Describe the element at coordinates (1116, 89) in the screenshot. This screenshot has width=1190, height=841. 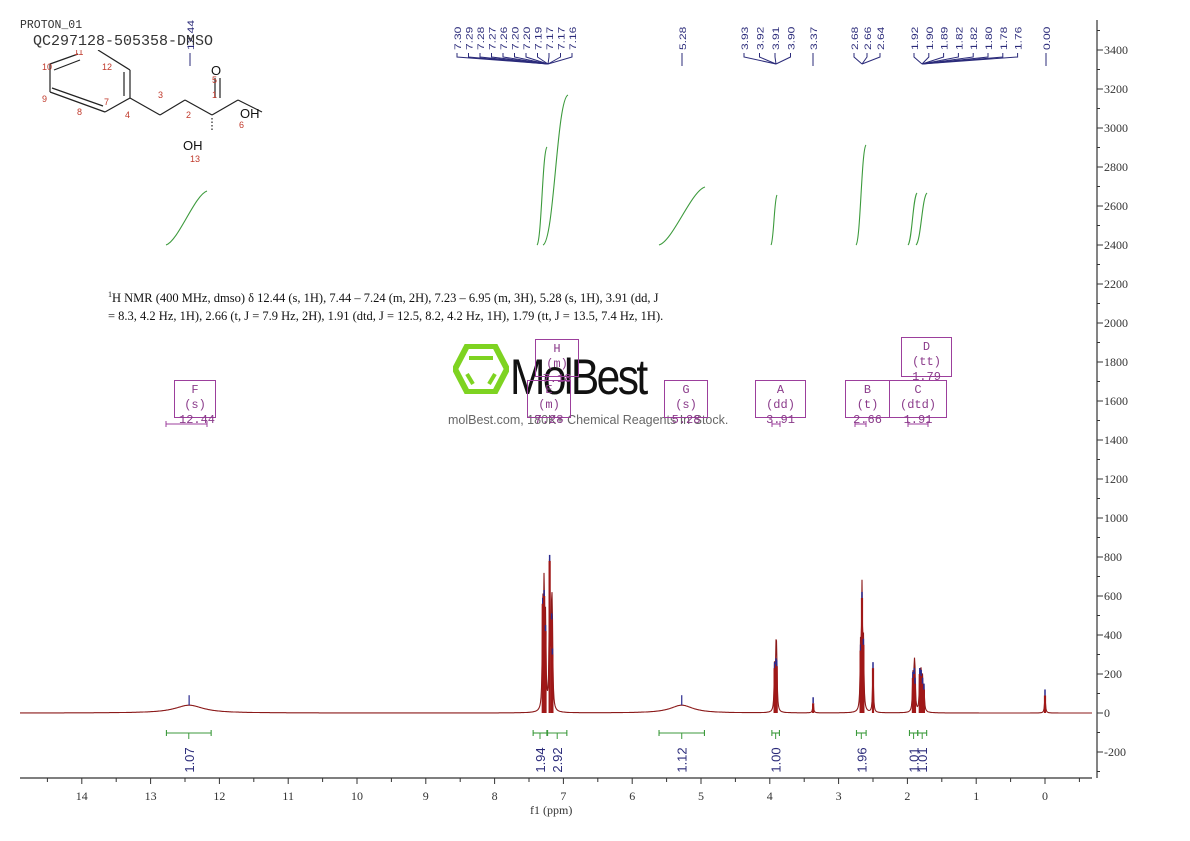
I see `svg-text: 3200` at that location.